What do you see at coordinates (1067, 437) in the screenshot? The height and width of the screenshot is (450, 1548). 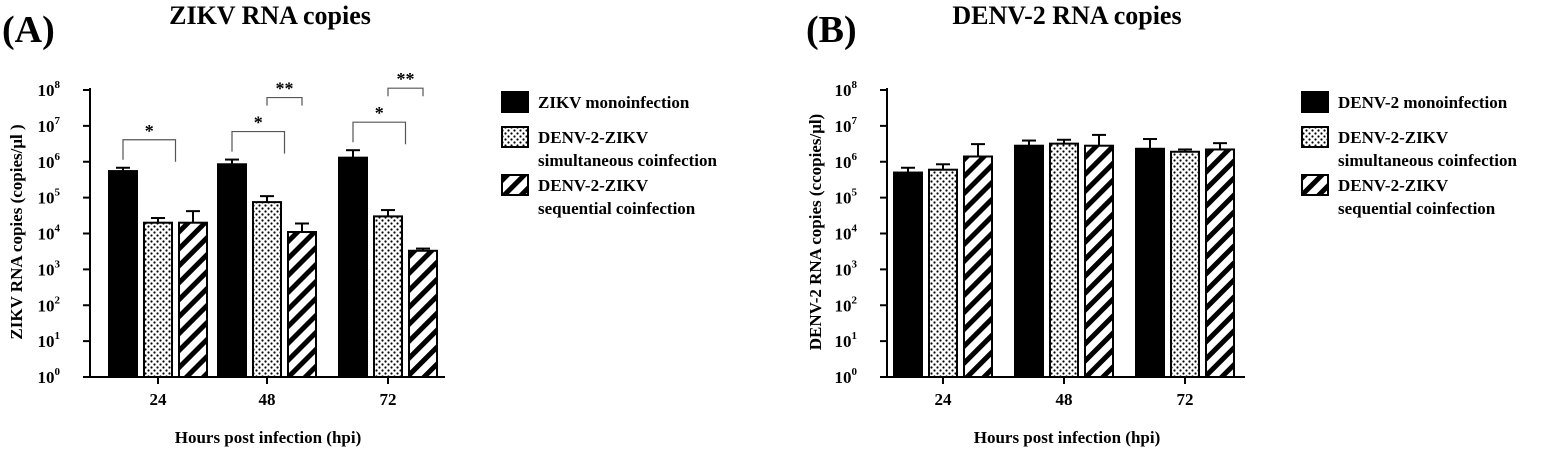 I see `panel-b-xlabel: Hours post infection (hpi)` at bounding box center [1067, 437].